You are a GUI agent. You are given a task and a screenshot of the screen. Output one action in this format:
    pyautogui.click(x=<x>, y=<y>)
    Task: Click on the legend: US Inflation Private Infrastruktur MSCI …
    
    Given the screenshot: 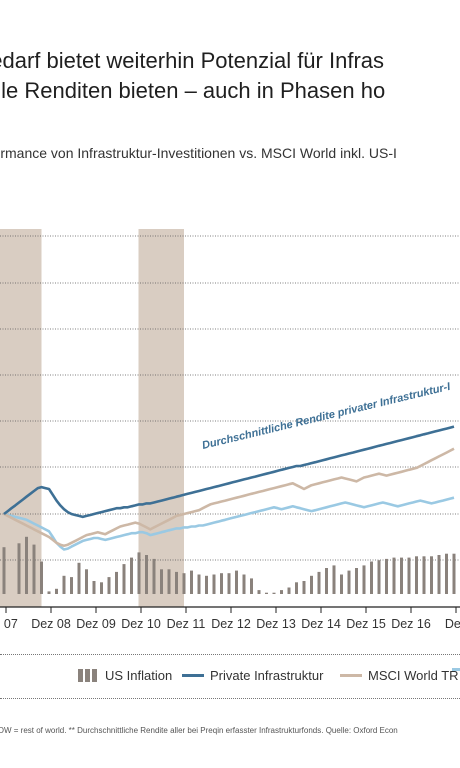 What is the action you would take?
    pyautogui.click(x=230, y=678)
    